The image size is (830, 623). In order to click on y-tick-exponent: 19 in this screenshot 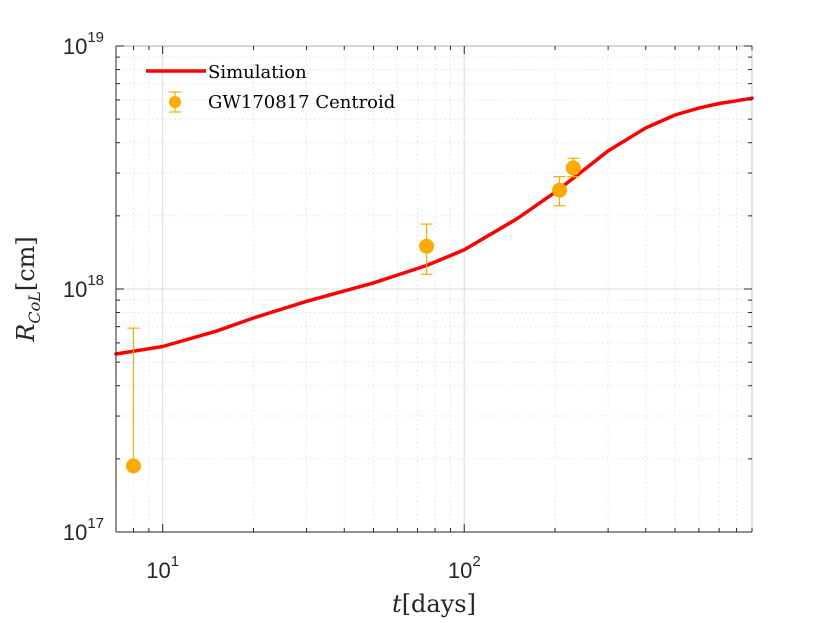, I will do `click(95, 37)`.